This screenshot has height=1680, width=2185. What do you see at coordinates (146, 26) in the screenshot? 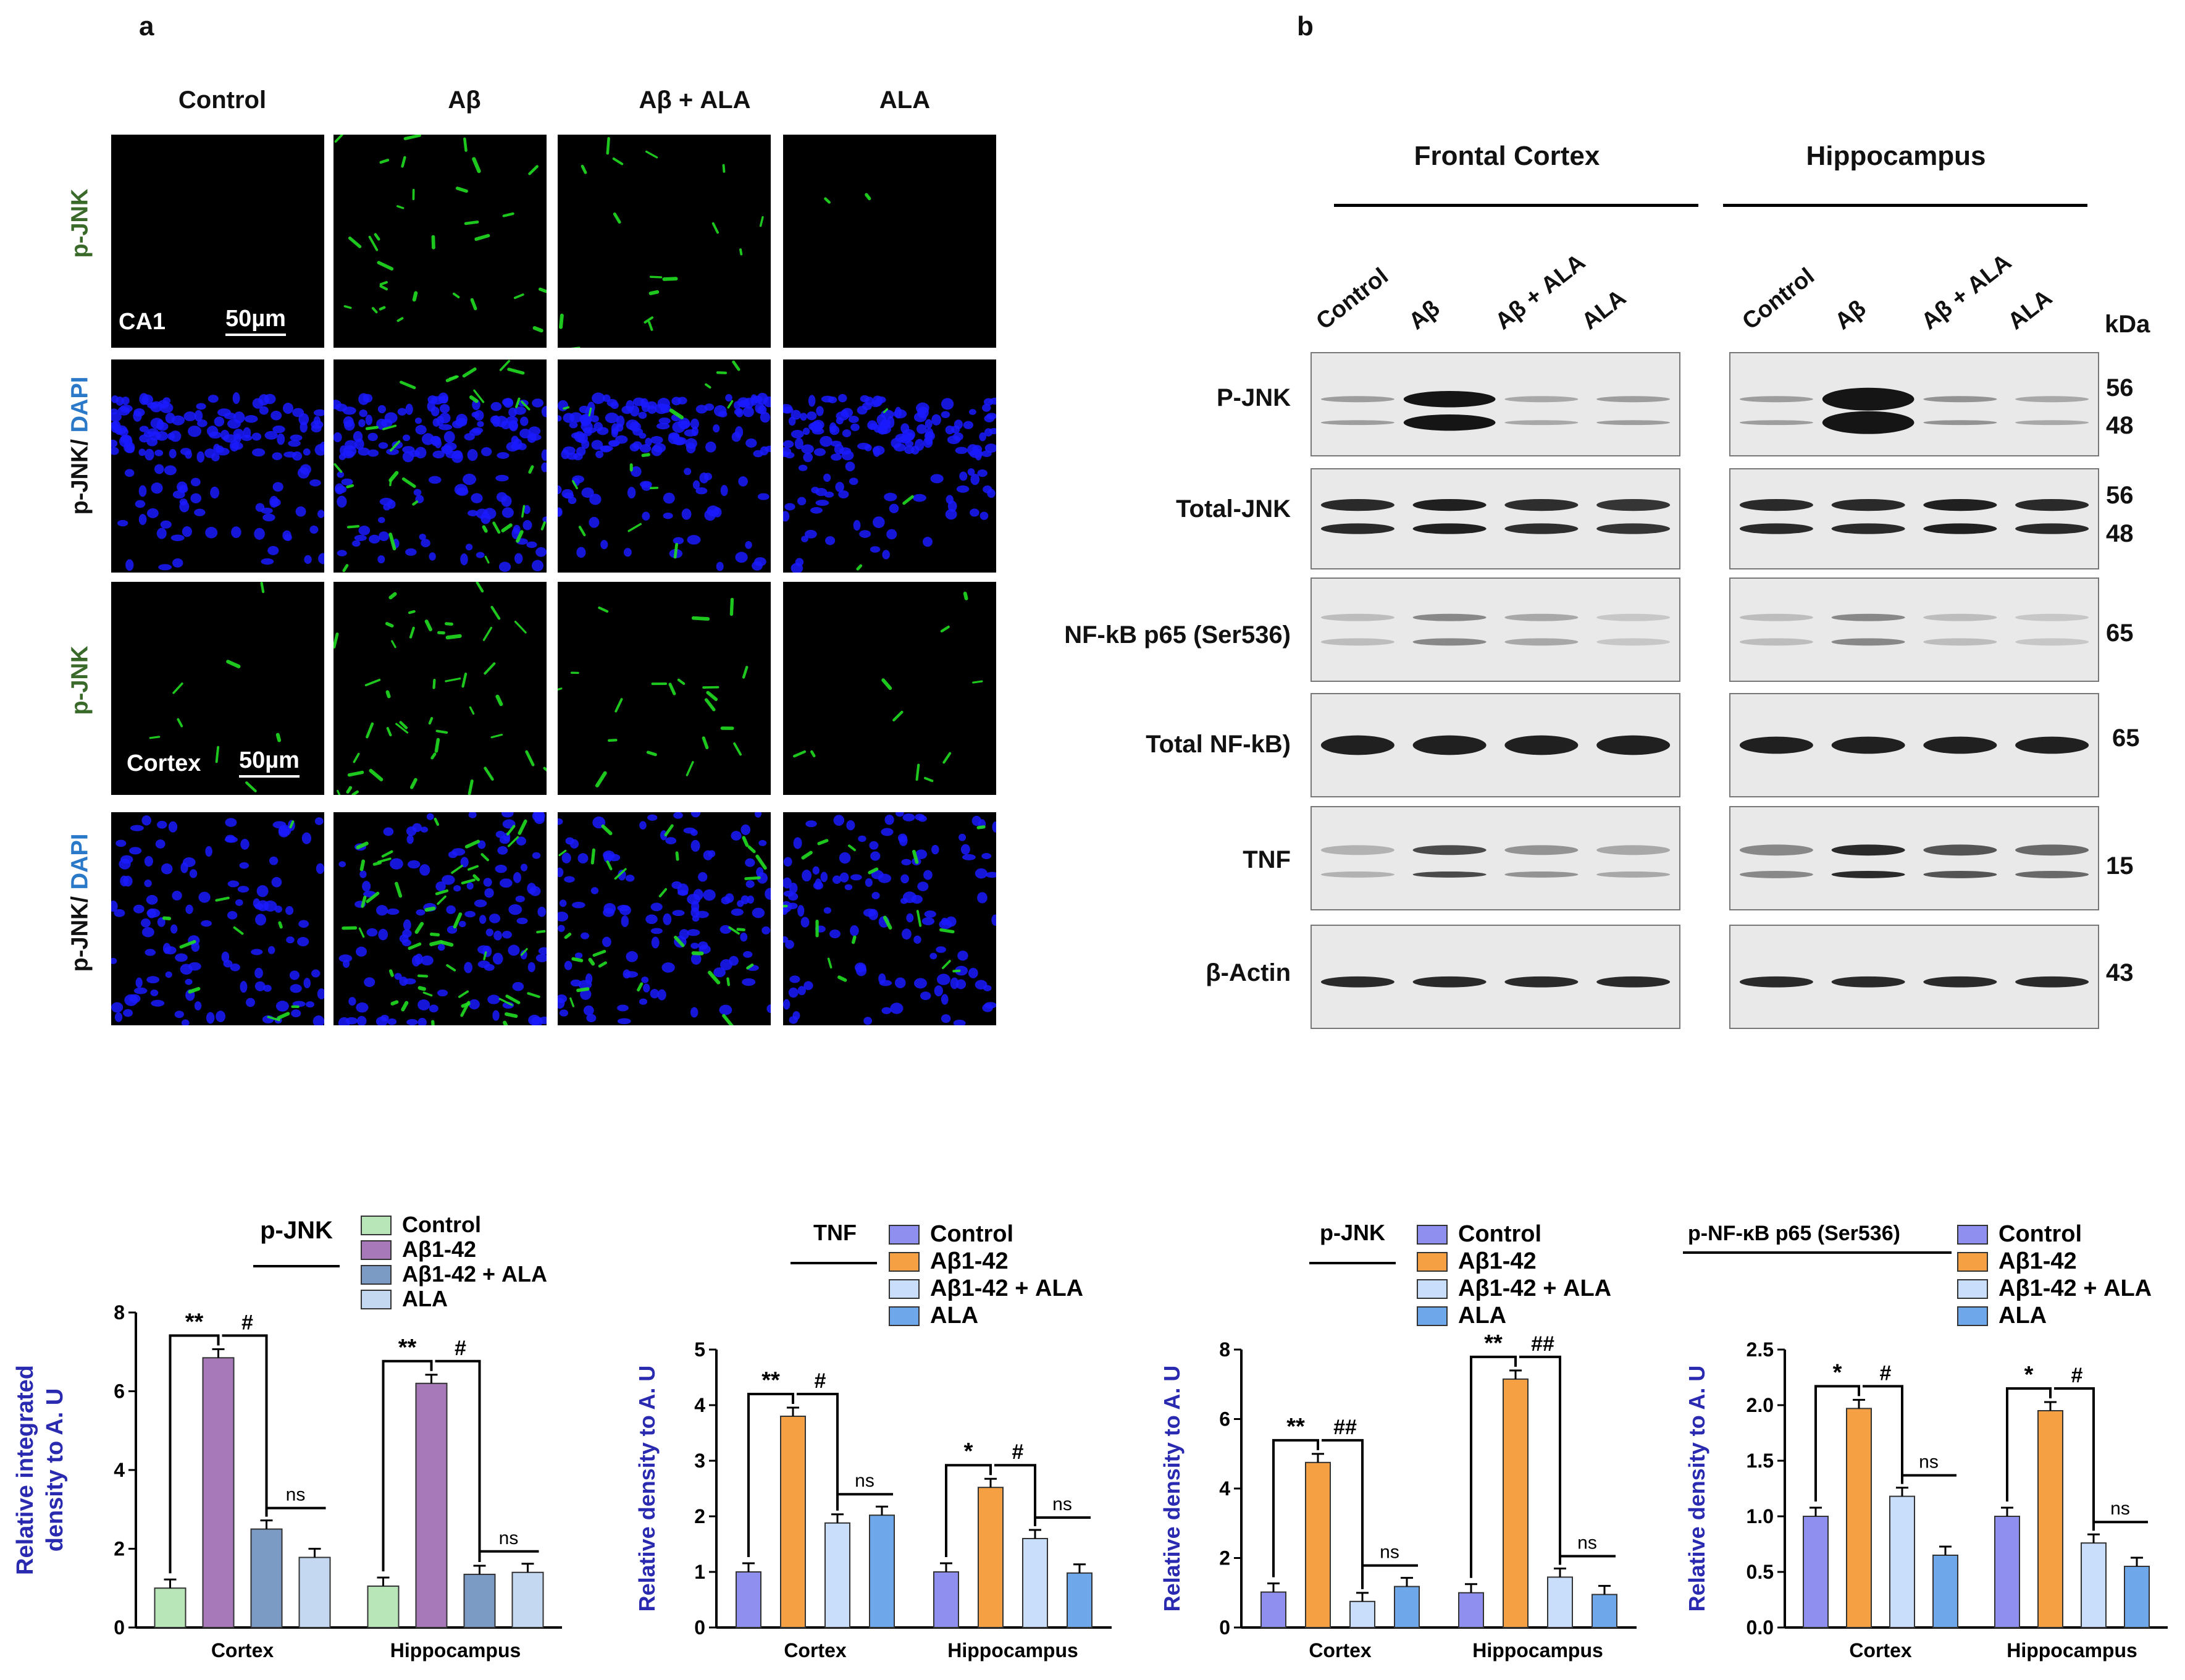
I see `panel-a-letter: a` at bounding box center [146, 26].